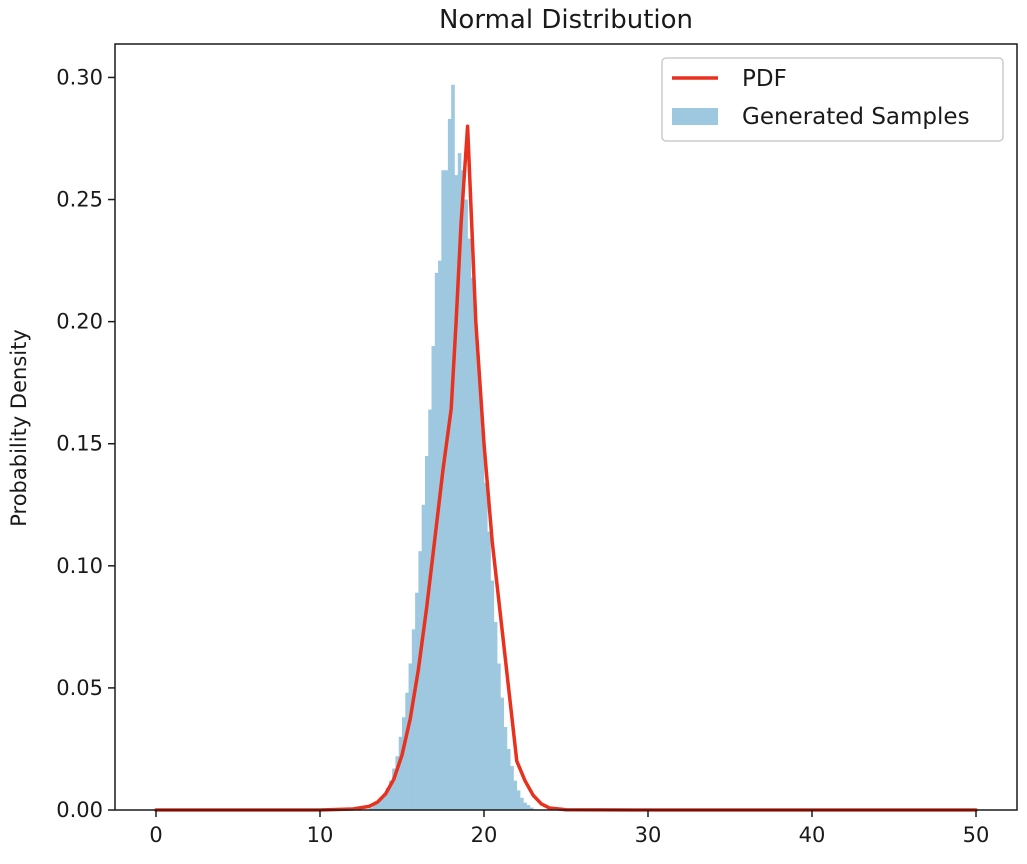 This screenshot has width=1027, height=864. Describe the element at coordinates (566, 20) in the screenshot. I see `chart-title: Normal Distribution` at that location.